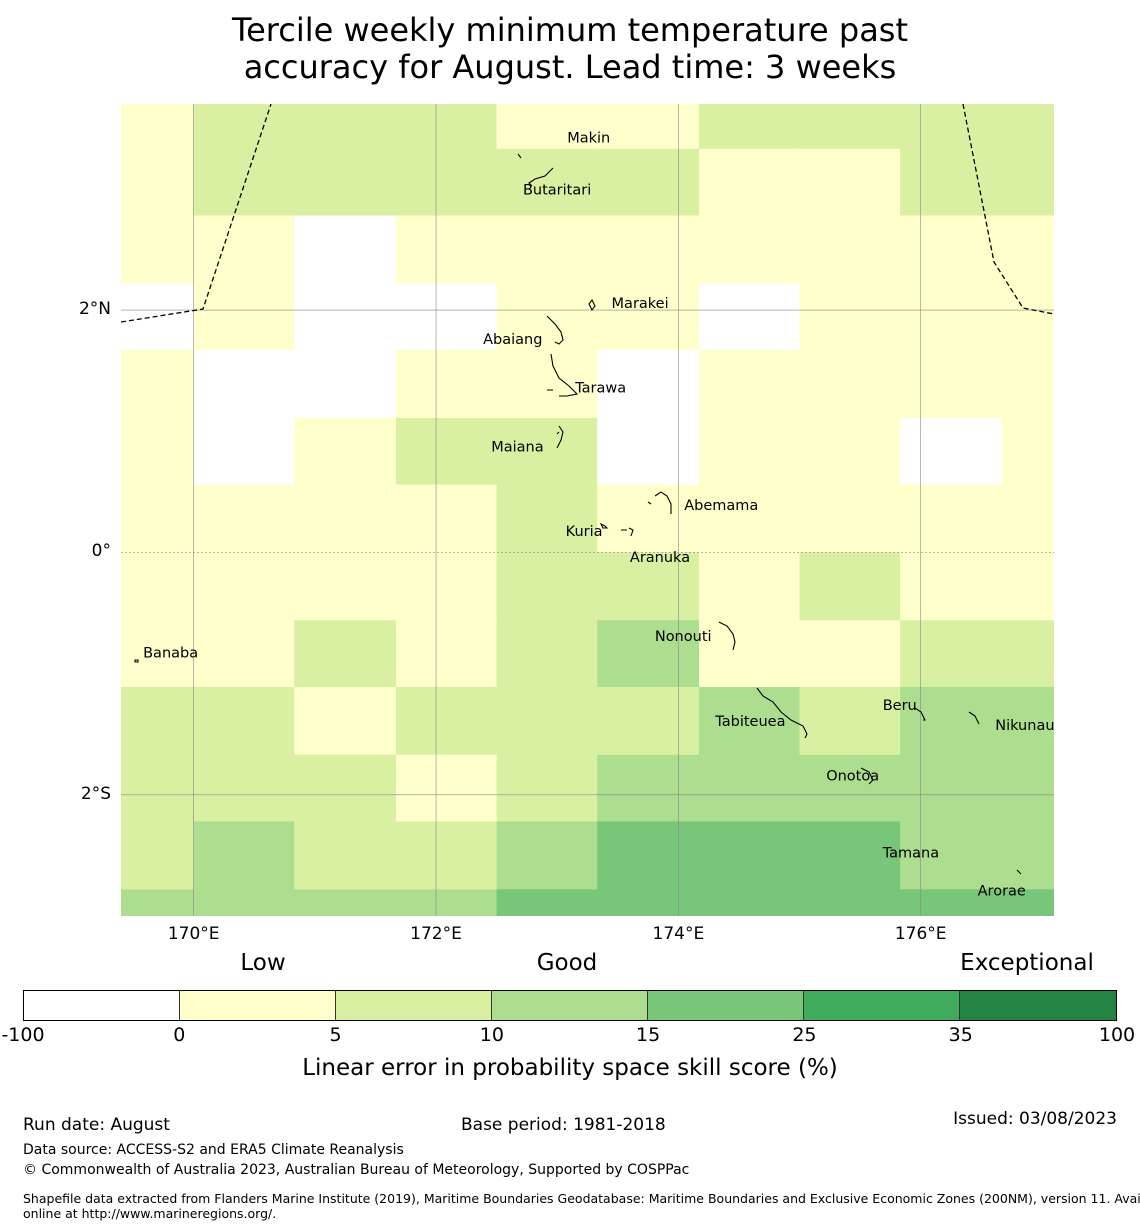 The height and width of the screenshot is (1230, 1140). Describe the element at coordinates (491, 1035) in the screenshot. I see `colorbar-tick-label: 10` at that location.